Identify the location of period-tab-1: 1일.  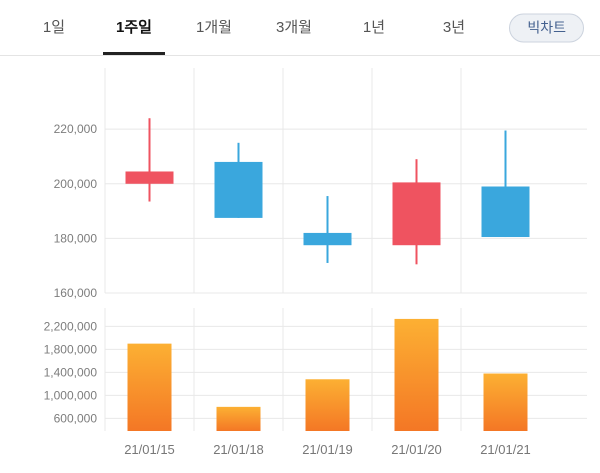
(54, 27).